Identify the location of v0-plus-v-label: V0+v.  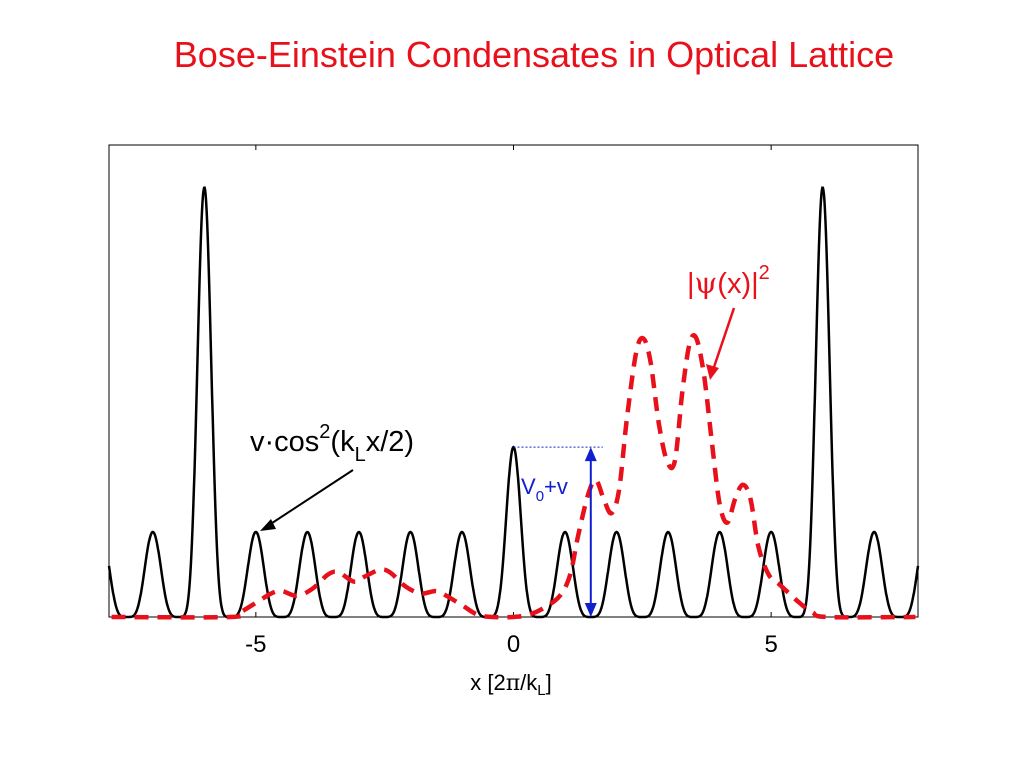
(544, 489).